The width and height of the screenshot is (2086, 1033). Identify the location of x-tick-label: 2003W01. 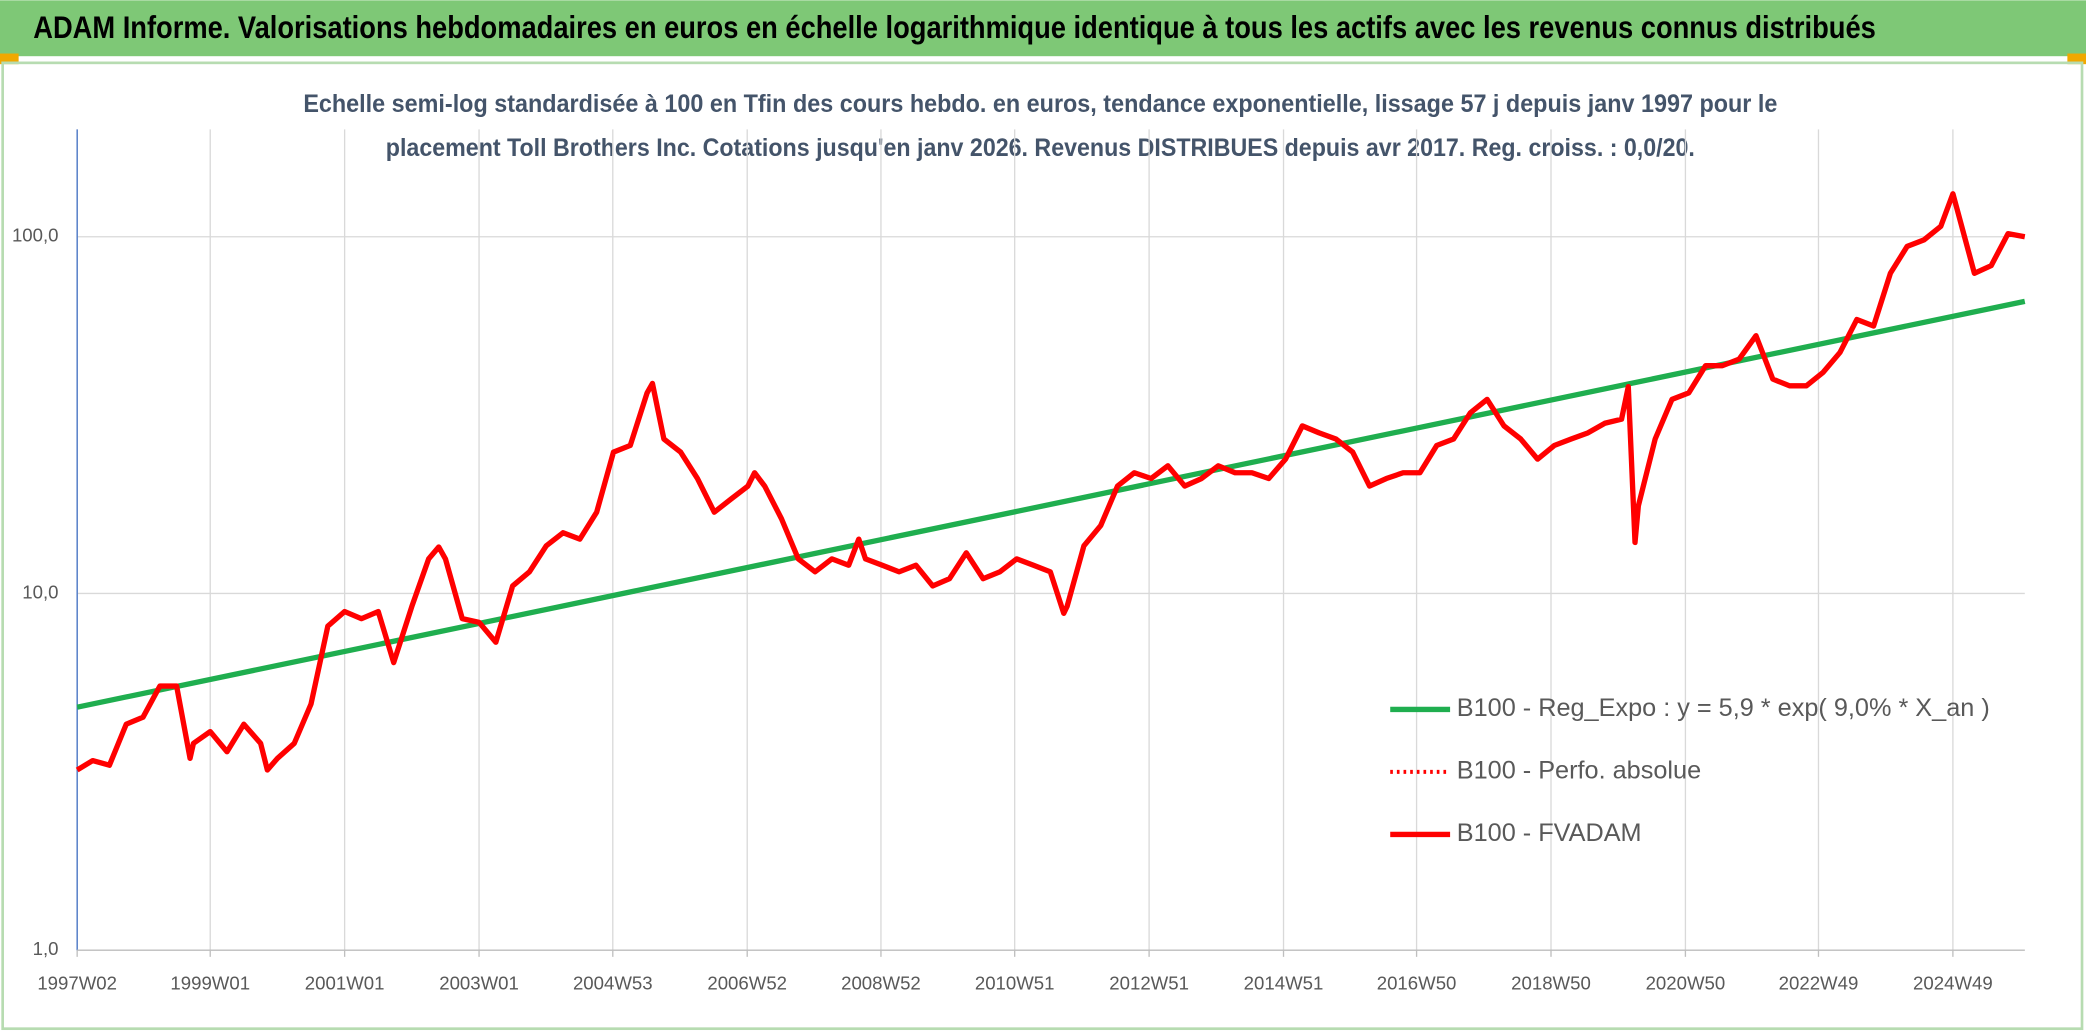
(479, 983).